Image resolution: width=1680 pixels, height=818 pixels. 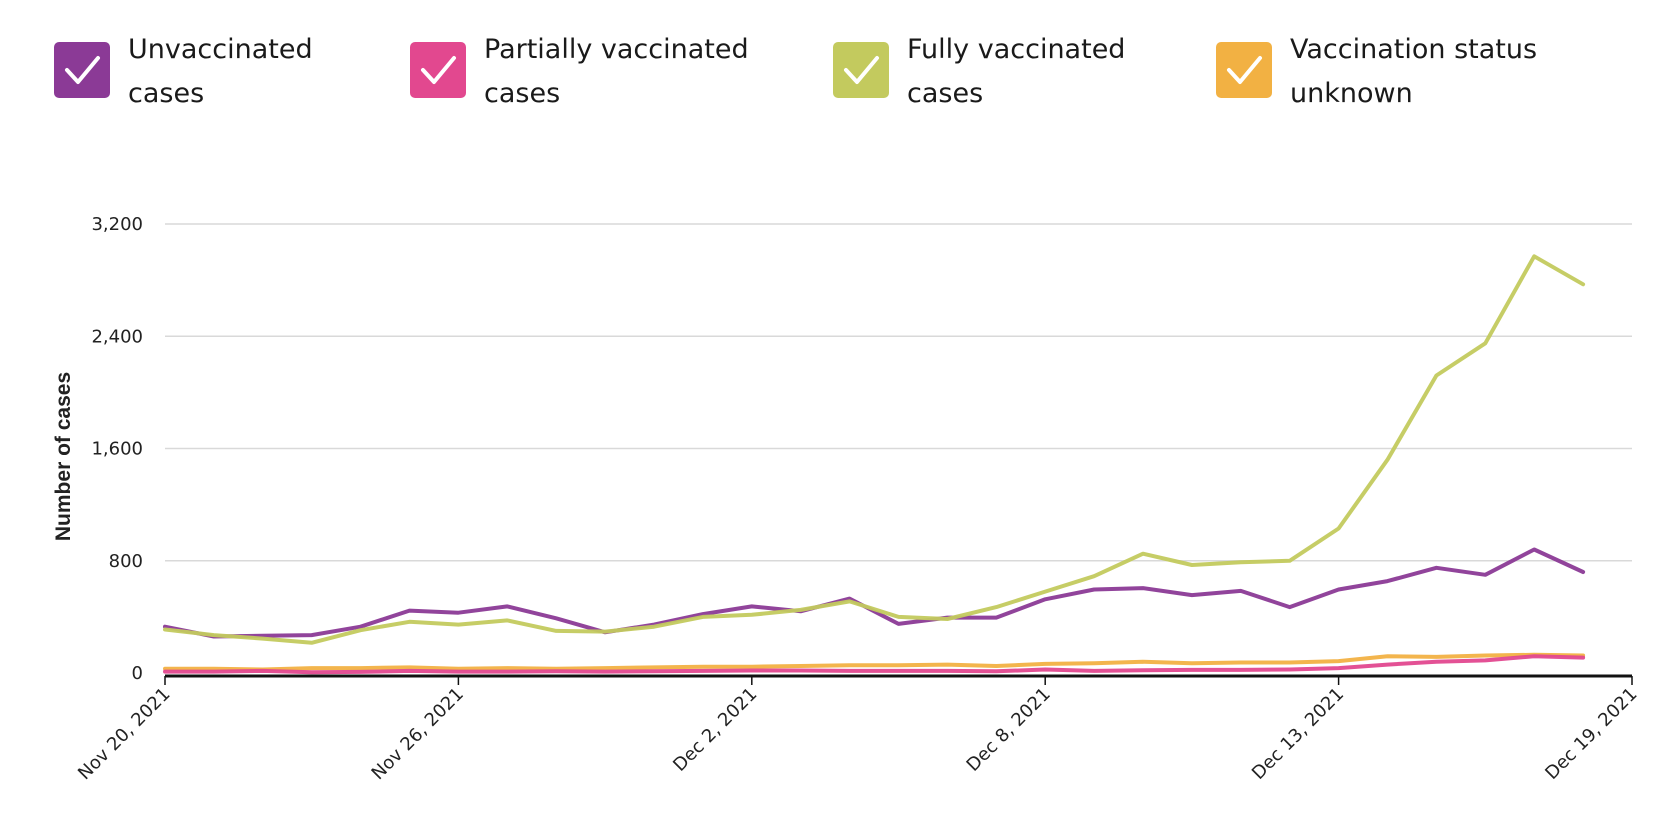 What do you see at coordinates (124, 734) in the screenshot?
I see `x-tick-label: Nov 20, 2021` at bounding box center [124, 734].